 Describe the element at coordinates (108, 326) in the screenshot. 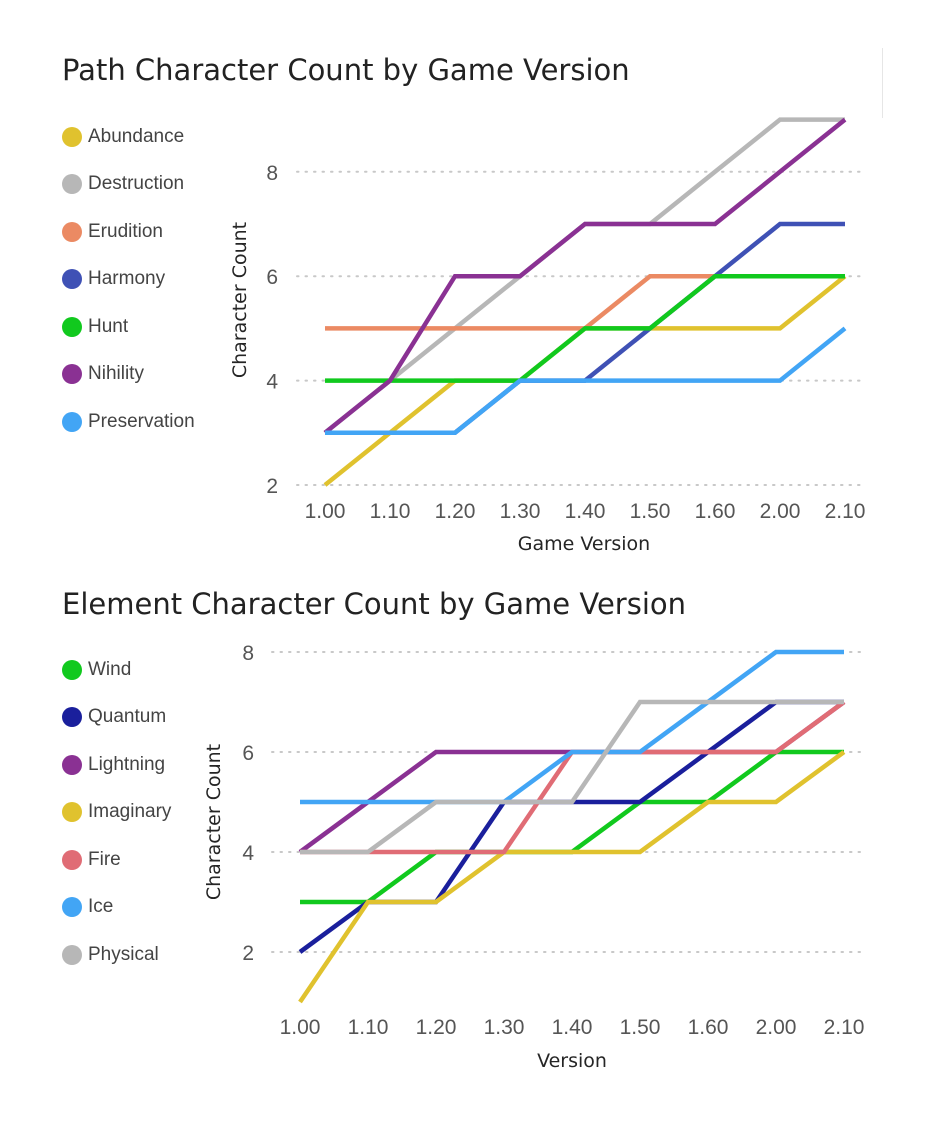

I see `legend-label: Hunt` at that location.